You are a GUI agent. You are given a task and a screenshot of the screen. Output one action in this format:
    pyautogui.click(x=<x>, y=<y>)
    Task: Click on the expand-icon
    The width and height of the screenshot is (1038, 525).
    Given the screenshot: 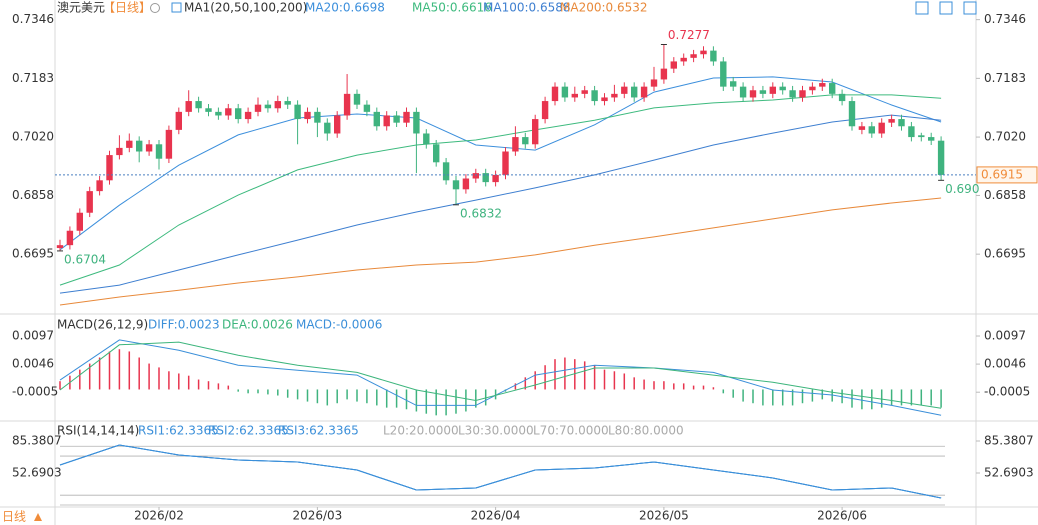 What is the action you would take?
    pyautogui.click(x=38, y=517)
    